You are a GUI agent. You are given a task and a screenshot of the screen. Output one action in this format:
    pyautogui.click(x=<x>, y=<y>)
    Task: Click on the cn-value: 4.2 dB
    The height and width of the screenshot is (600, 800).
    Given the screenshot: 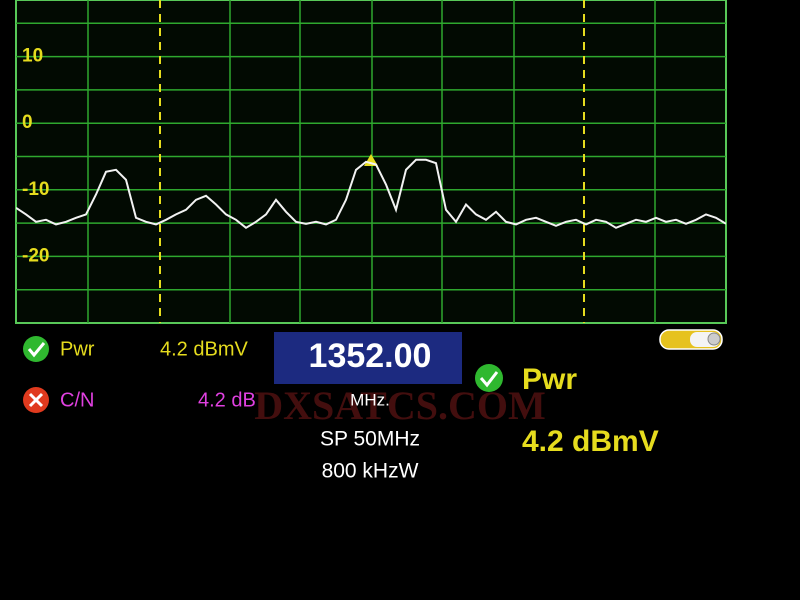 What is the action you would take?
    pyautogui.click(x=227, y=400)
    